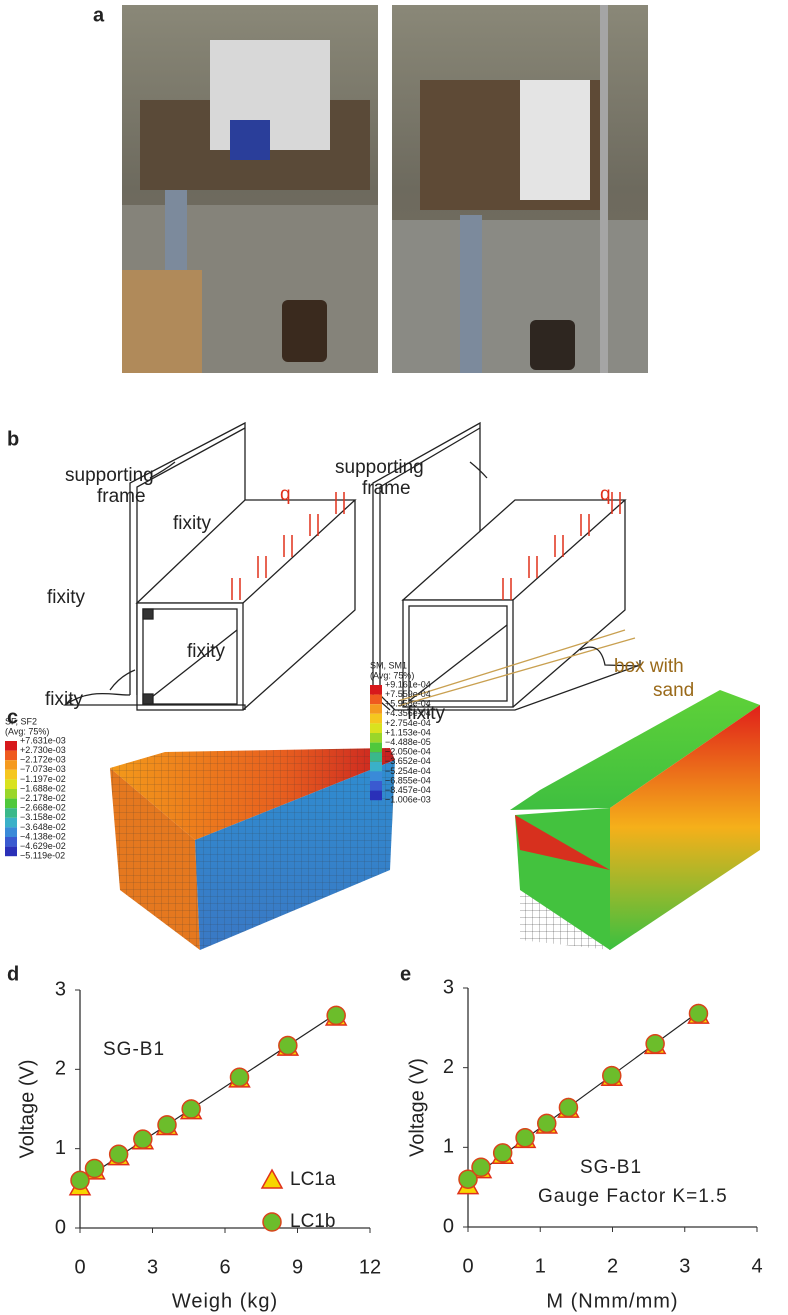 This screenshot has height=1315, width=788. I want to click on legend-label: −7.073e-03, so click(43, 769).